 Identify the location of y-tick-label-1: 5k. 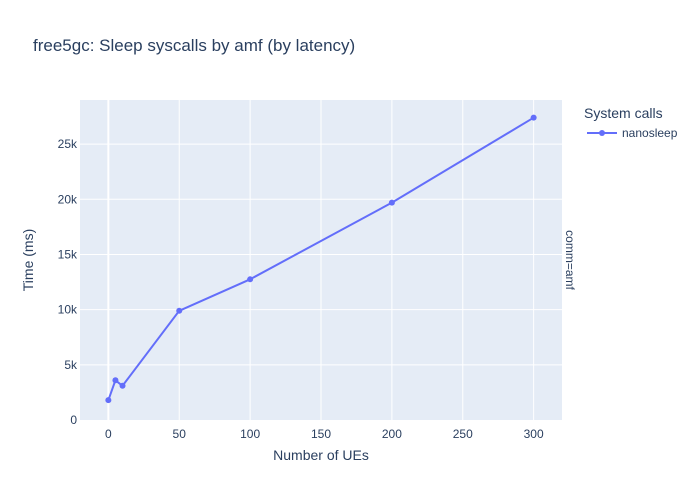
(71, 365).